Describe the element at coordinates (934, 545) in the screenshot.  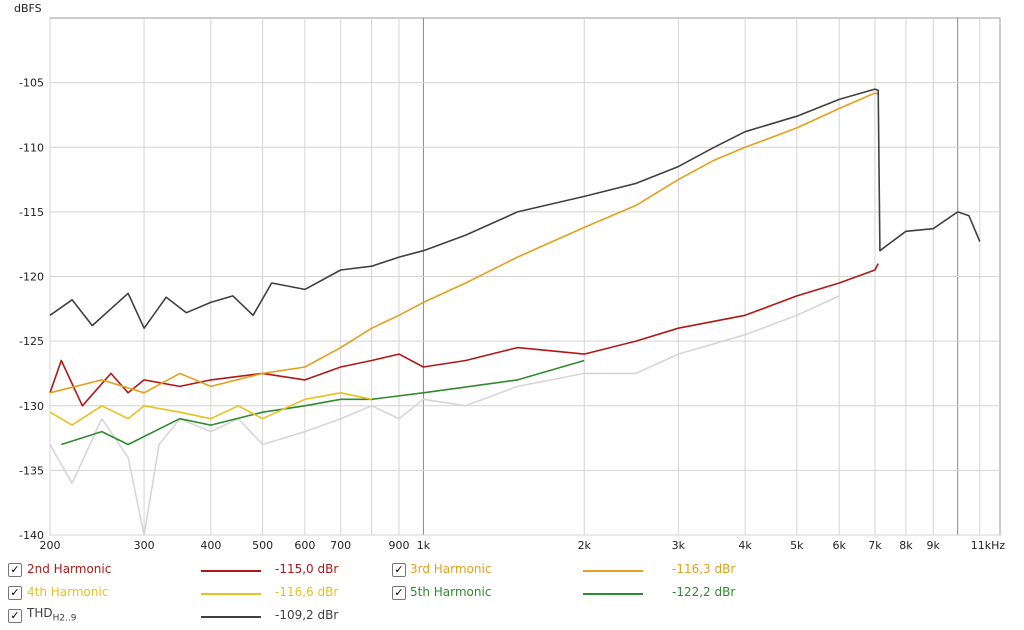
I see `x-tick-label: 9k` at that location.